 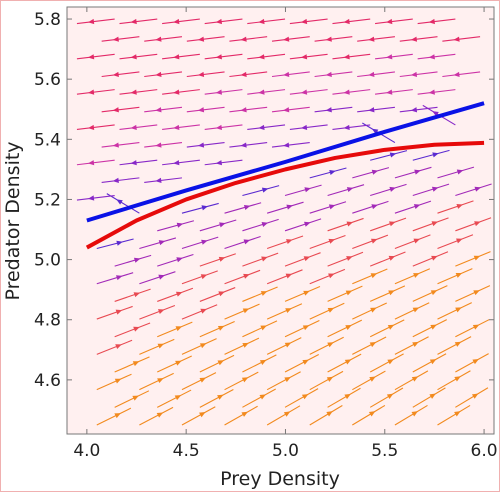 What do you see at coordinates (47, 20) in the screenshot?
I see `y-tick-label: 5.8` at bounding box center [47, 20].